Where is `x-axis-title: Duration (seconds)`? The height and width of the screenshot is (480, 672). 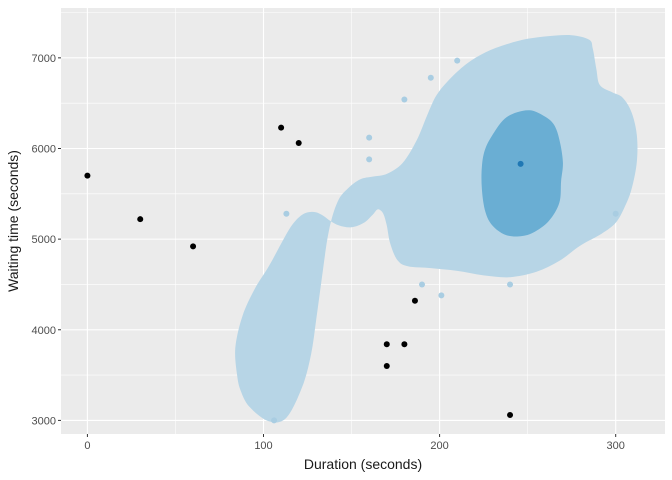 x-axis-title: Duration (seconds) is located at coordinates (363, 464).